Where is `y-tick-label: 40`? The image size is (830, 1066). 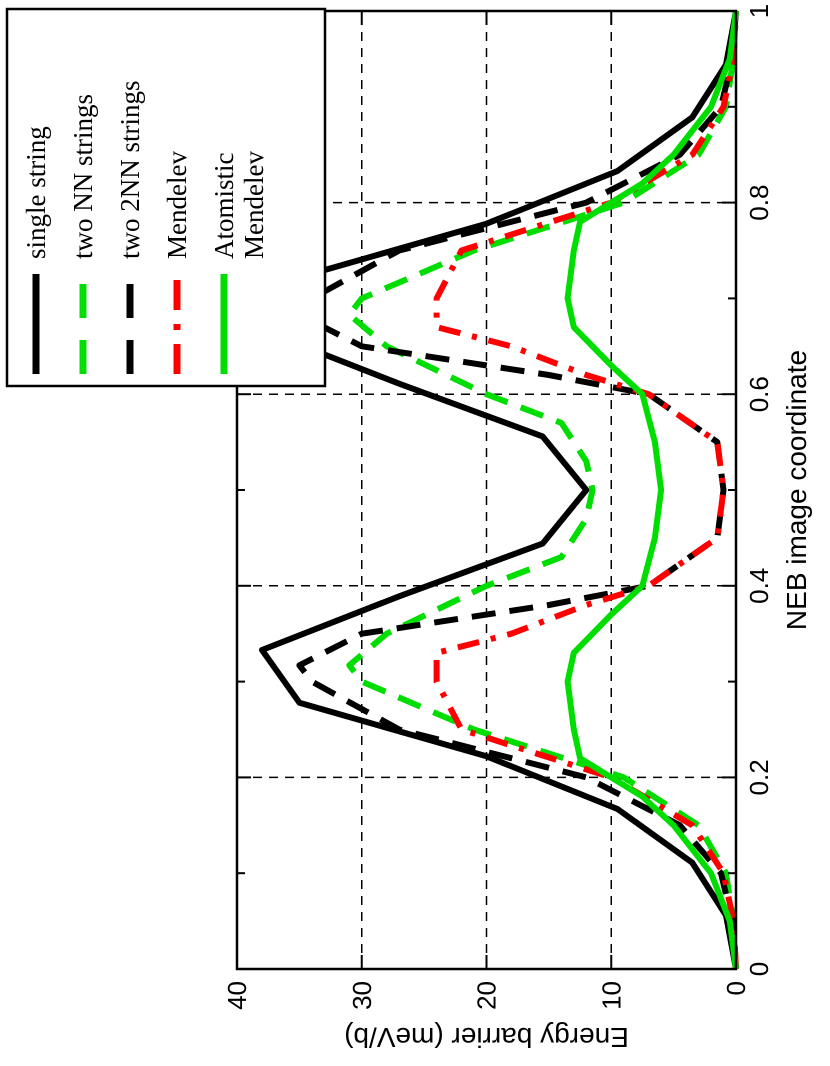 y-tick-label: 40 is located at coordinates (237, 995).